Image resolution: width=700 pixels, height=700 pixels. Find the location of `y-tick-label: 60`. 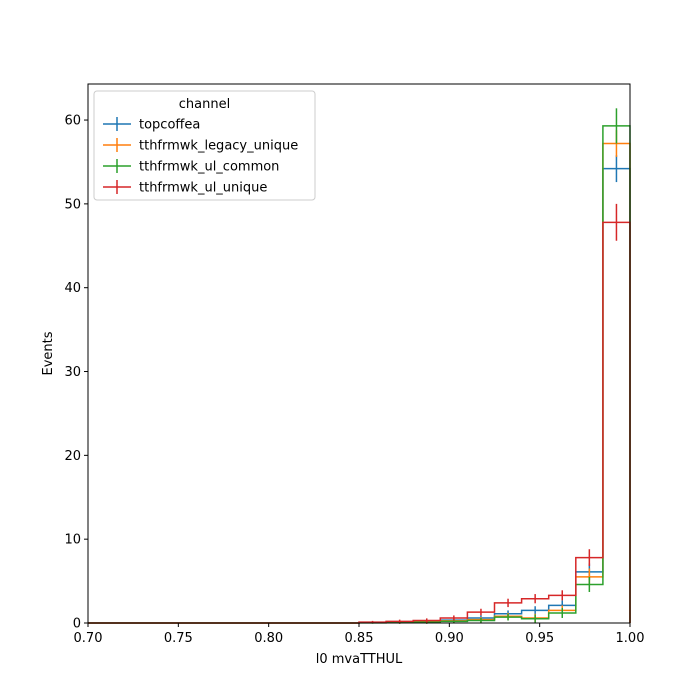

y-tick-label: 60 is located at coordinates (72, 121).